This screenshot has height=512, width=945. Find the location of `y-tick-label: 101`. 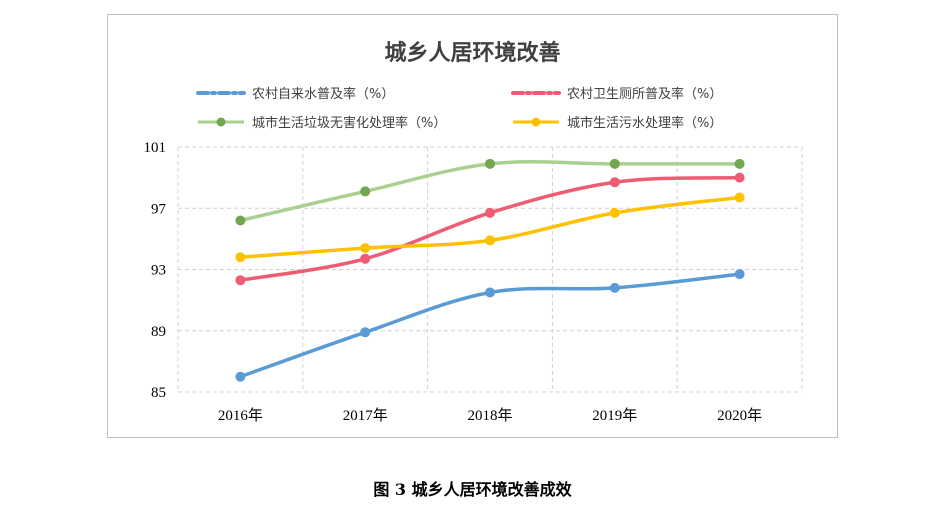

y-tick-label: 101 is located at coordinates (155, 148).